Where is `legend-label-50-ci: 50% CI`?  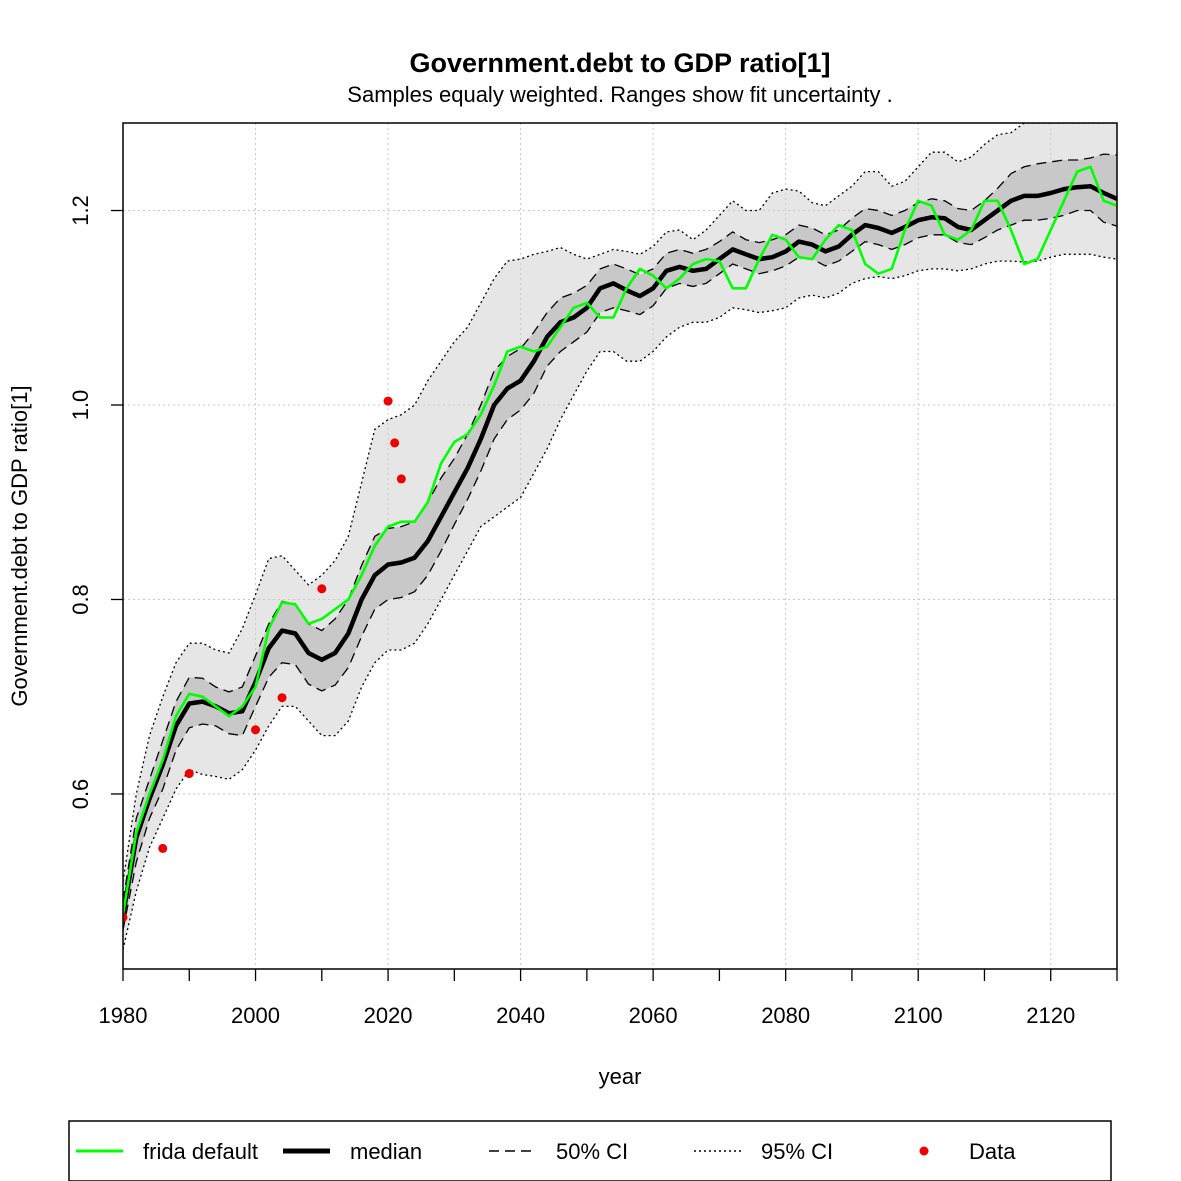
legend-label-50-ci: 50% CI is located at coordinates (592, 1151).